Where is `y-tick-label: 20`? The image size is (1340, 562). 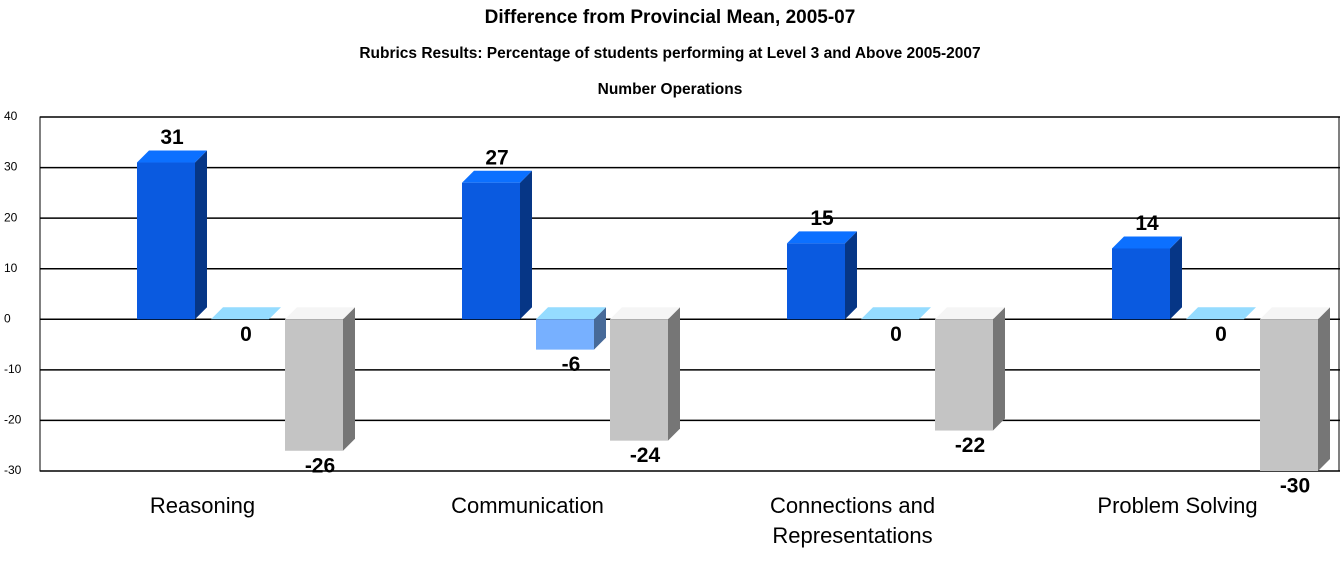 y-tick-label: 20 is located at coordinates (11, 217).